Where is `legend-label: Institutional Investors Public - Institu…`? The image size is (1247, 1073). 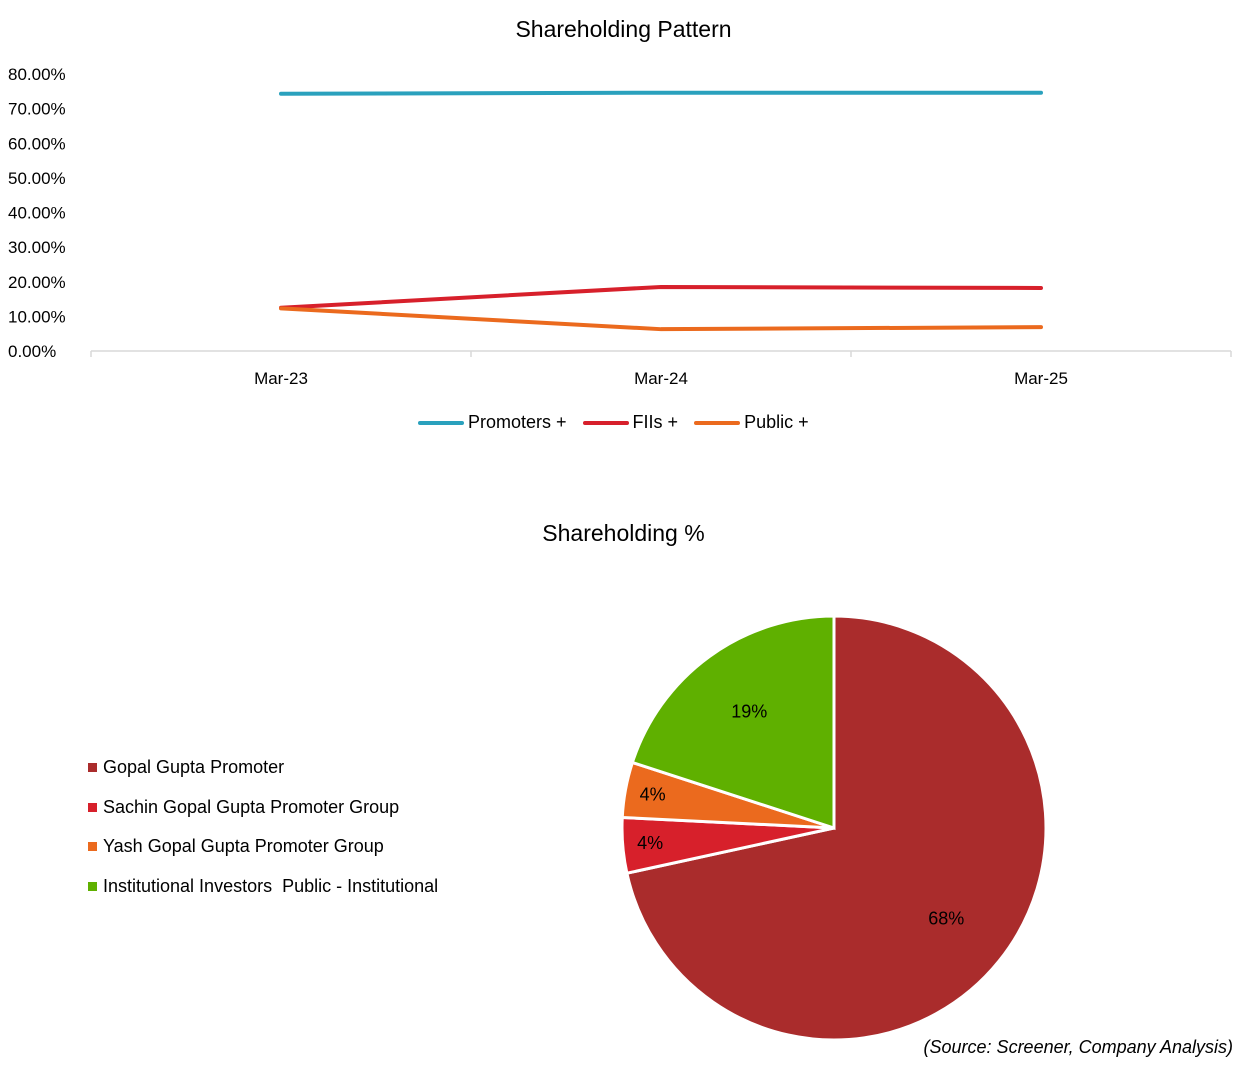
legend-label: Institutional Investors Public - Institu… is located at coordinates (271, 885).